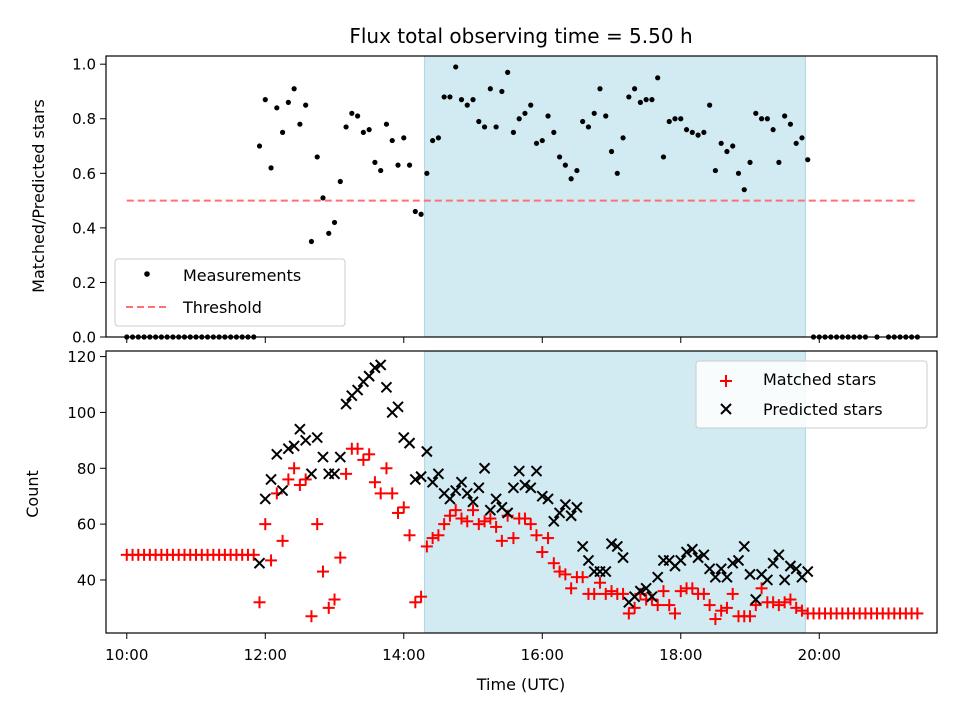 The width and height of the screenshot is (960, 720). Describe the element at coordinates (242, 275) in the screenshot. I see `legend-measurements-label: Measurements` at that location.